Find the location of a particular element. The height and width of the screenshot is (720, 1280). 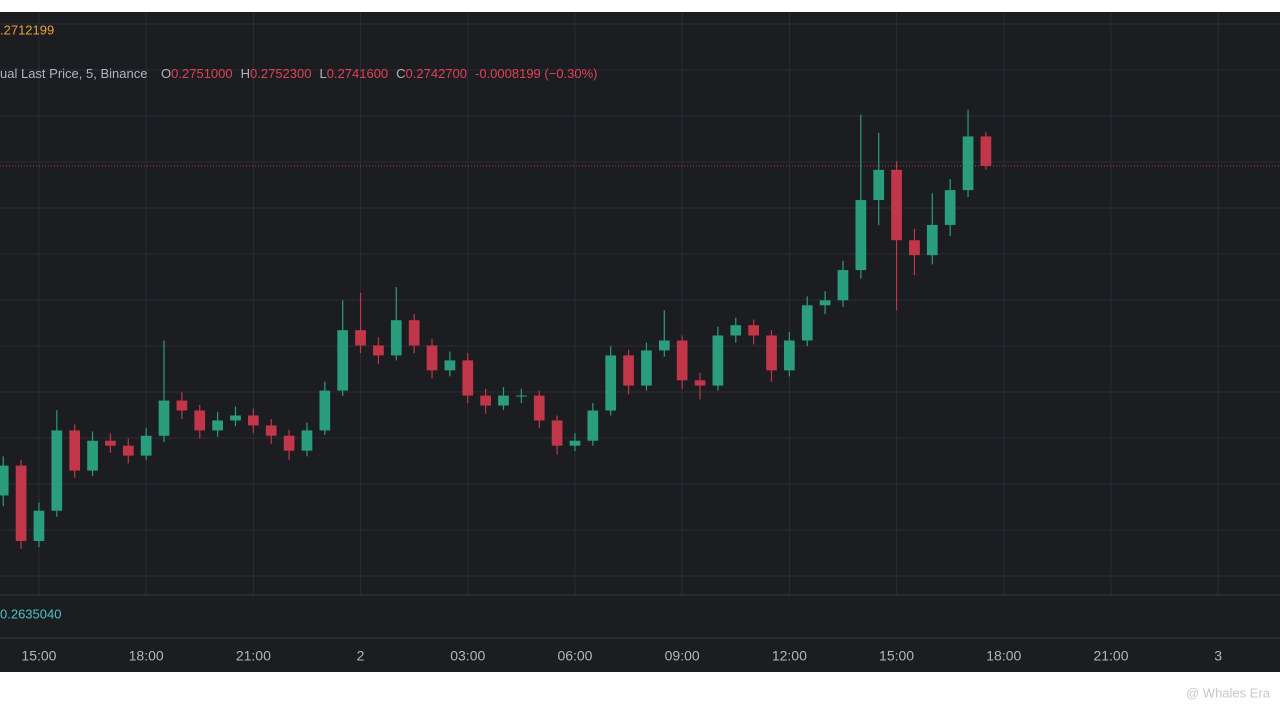

bottom-price-label: 0.2635040 is located at coordinates (30, 613).